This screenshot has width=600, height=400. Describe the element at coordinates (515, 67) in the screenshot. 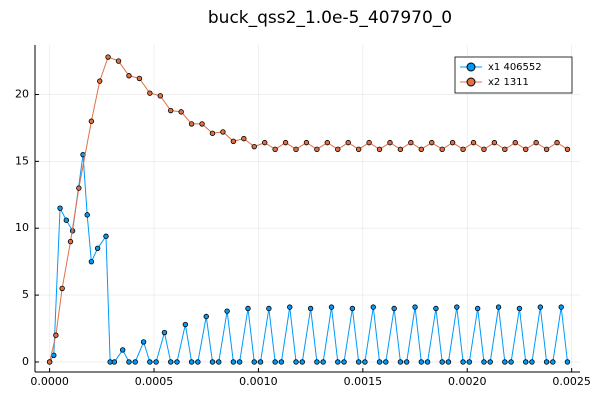

I see `legend-label: x1 406552` at that location.